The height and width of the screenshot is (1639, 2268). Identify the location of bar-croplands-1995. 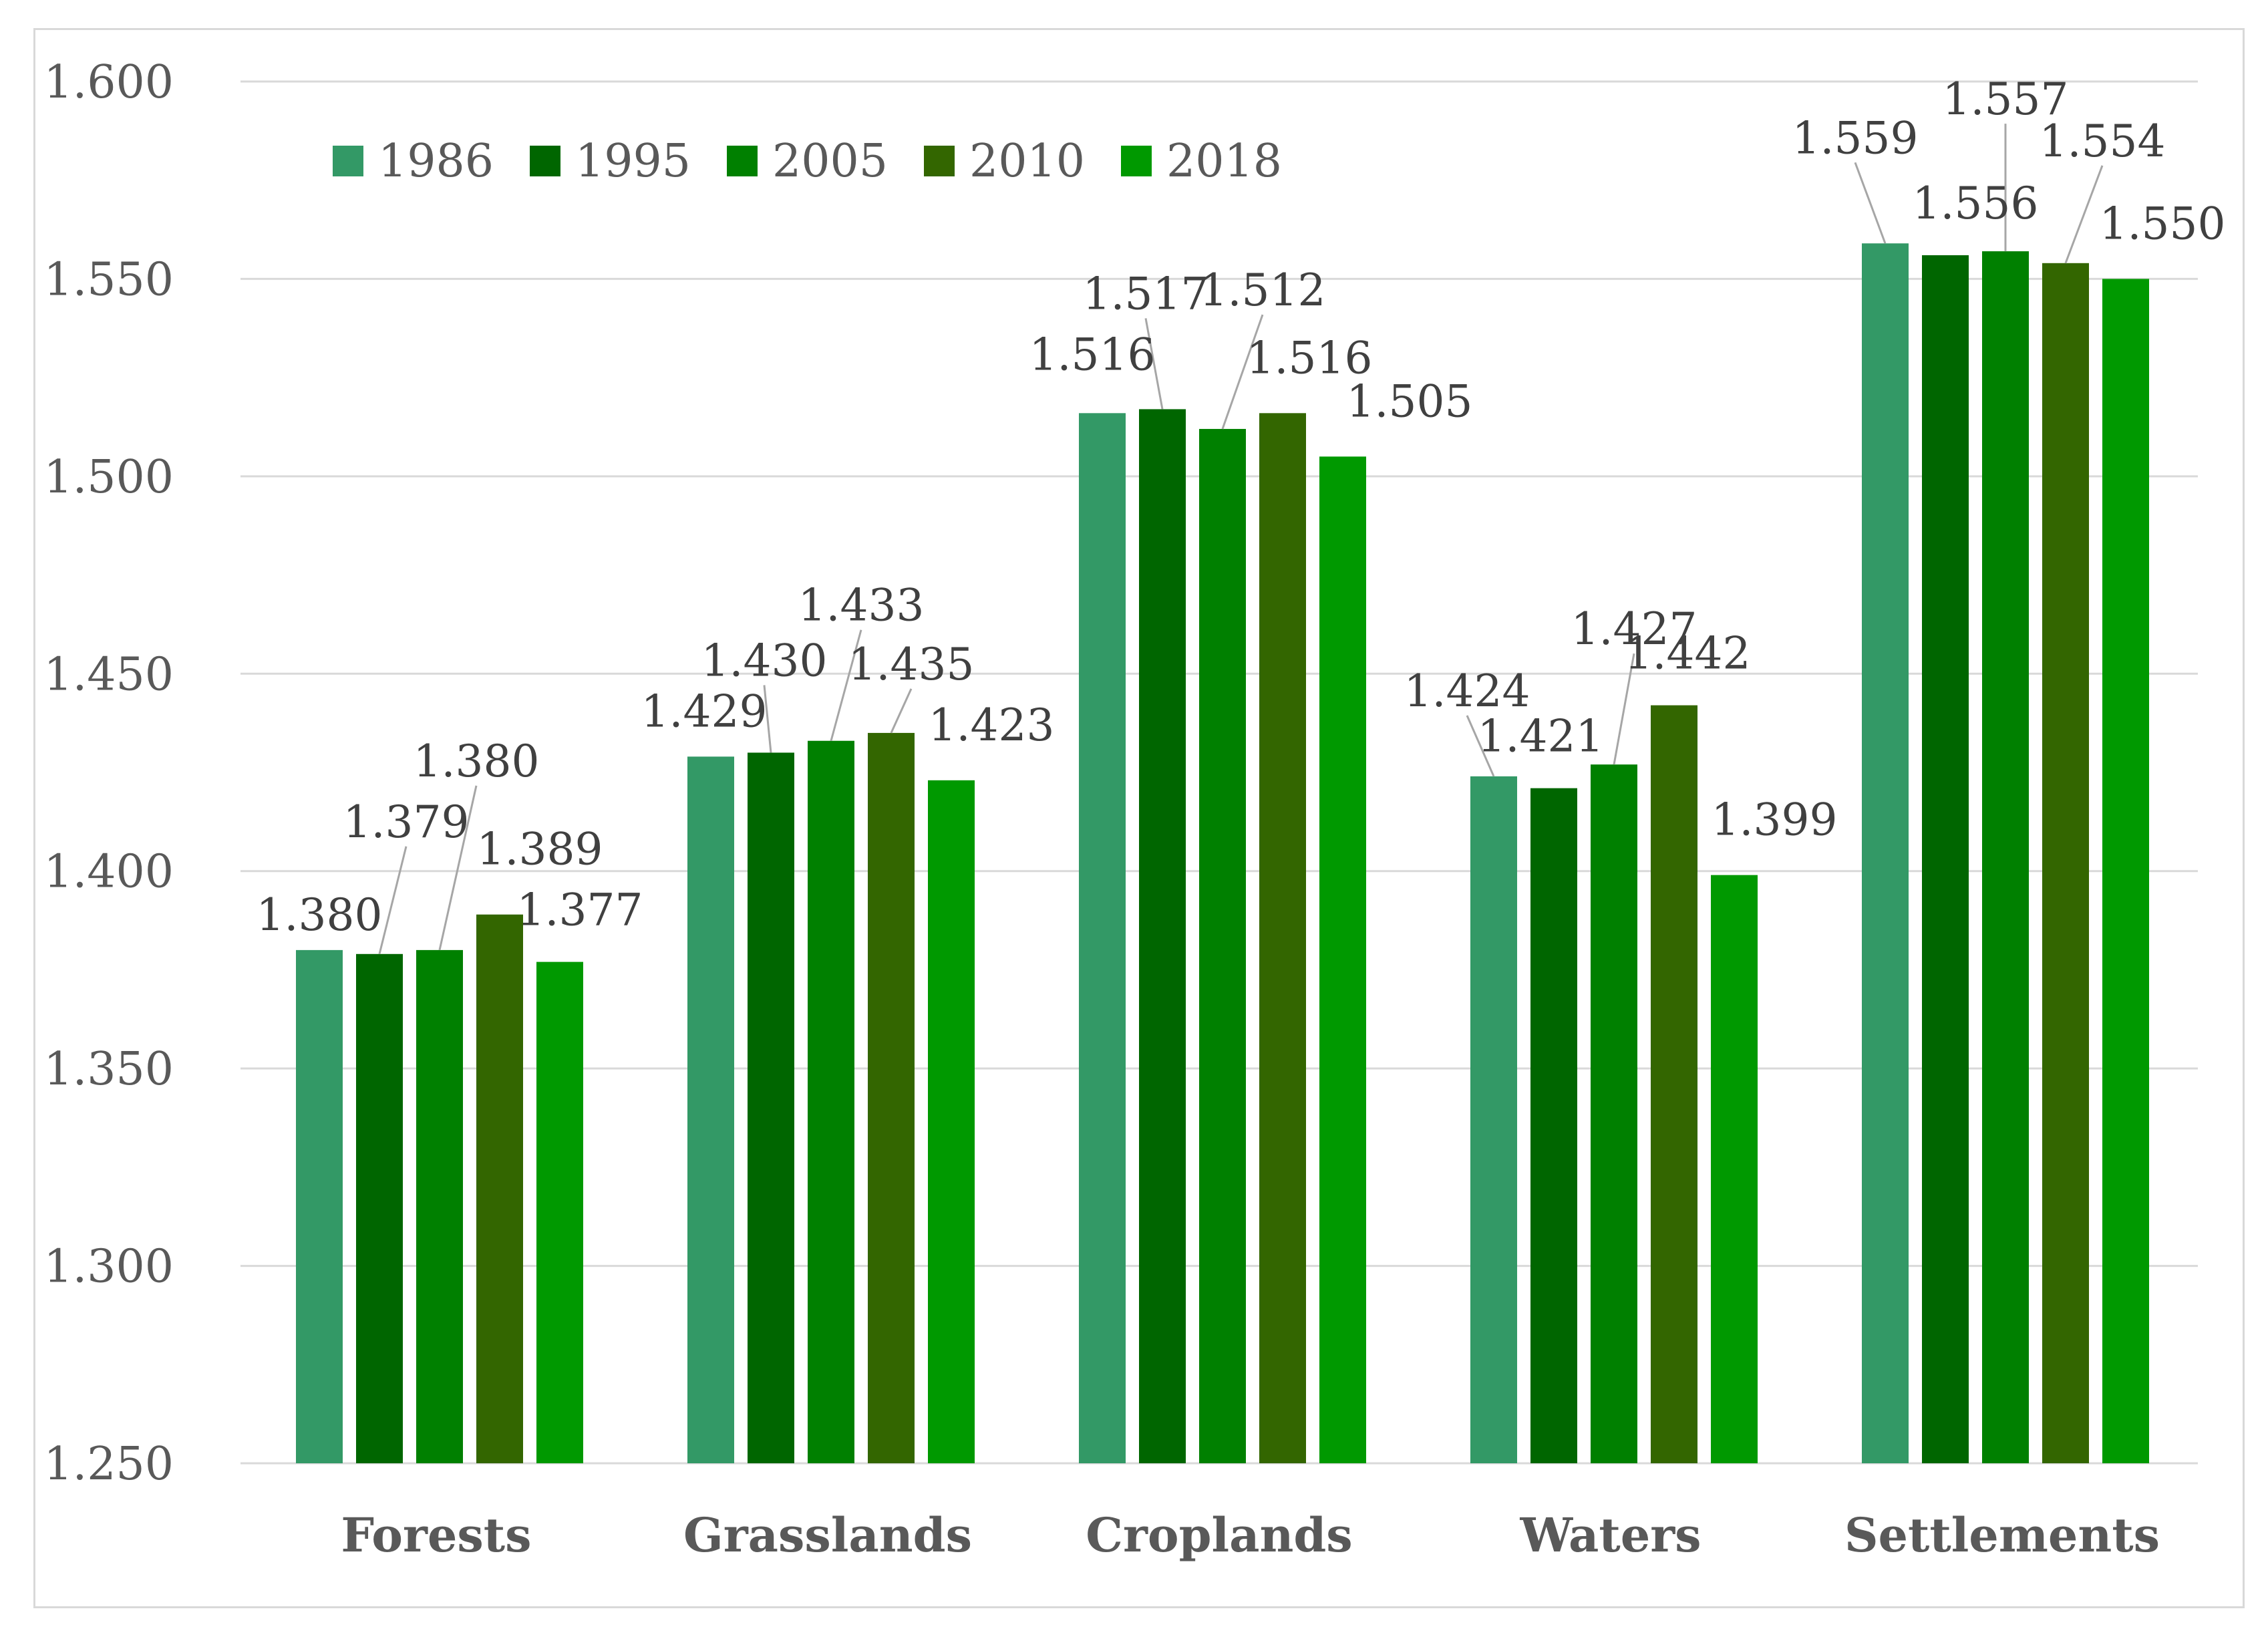
(1162, 937).